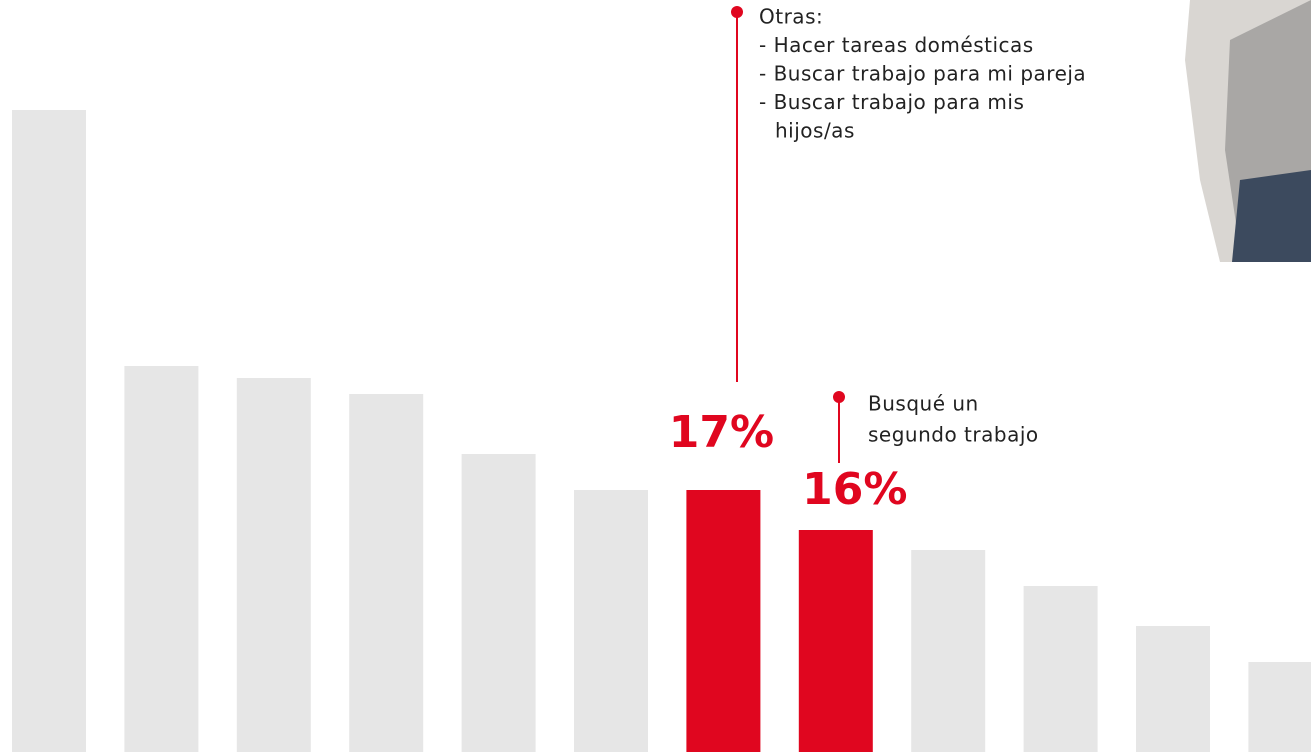 The image size is (1311, 752). Describe the element at coordinates (791, 17) in the screenshot. I see `annotation-text: Otras:` at that location.